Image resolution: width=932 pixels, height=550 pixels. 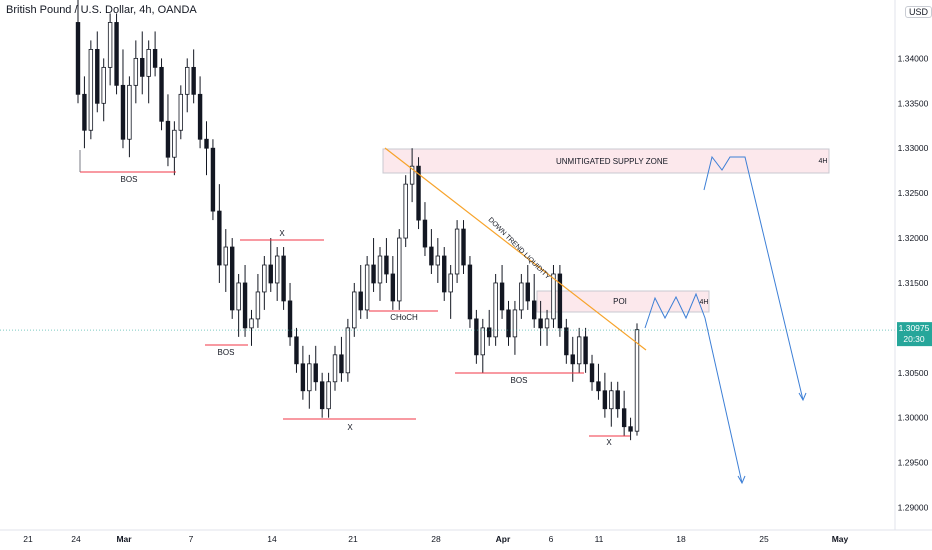 I want to click on y-tick-label: 1.30000, so click(x=913, y=418).